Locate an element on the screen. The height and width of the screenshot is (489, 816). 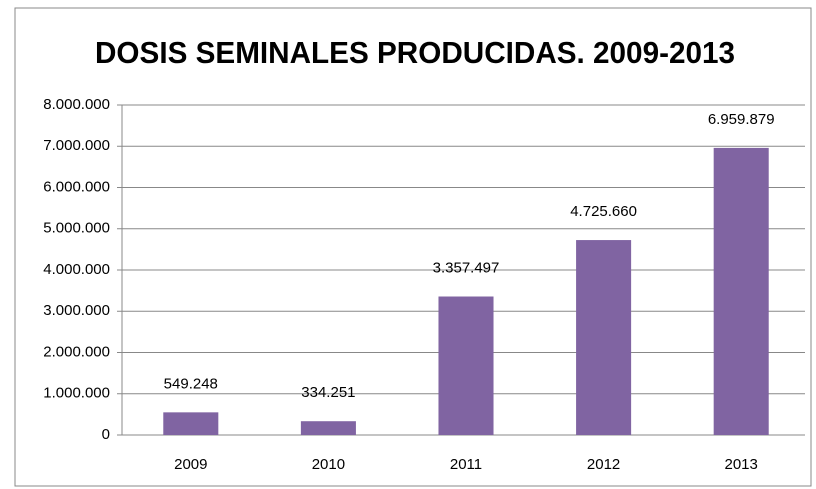
y-tick-label: 1.000.000 is located at coordinates (76, 393).